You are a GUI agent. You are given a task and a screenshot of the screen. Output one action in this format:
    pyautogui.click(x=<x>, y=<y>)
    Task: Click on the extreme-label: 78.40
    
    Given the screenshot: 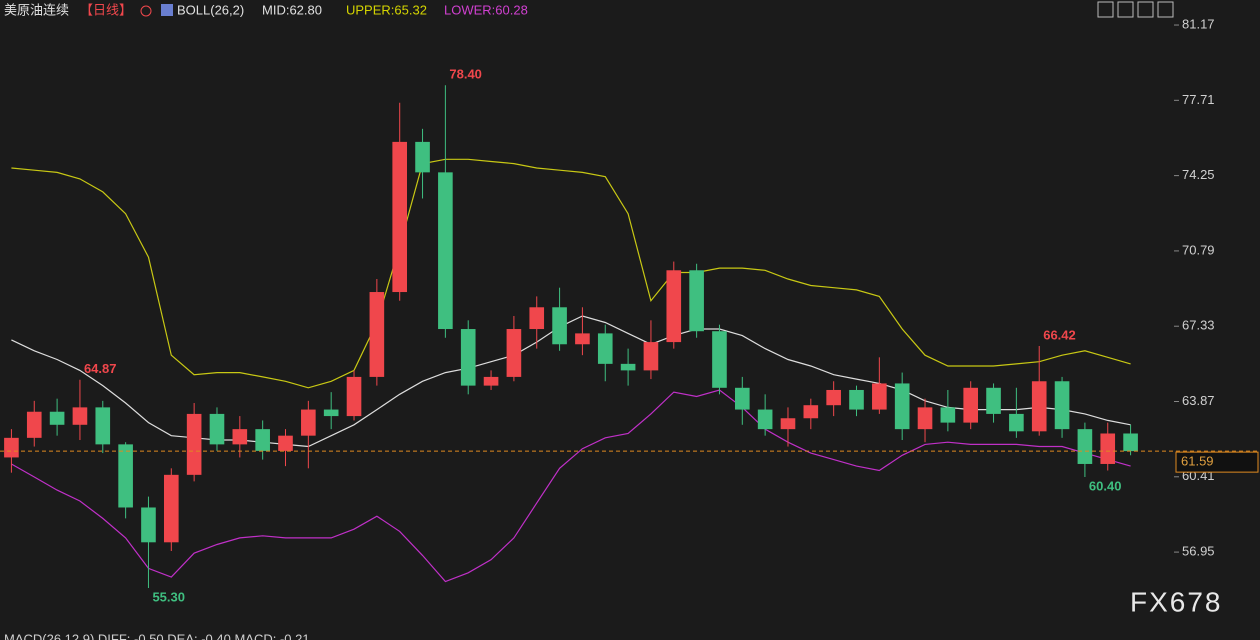 What is the action you would take?
    pyautogui.click(x=465, y=74)
    